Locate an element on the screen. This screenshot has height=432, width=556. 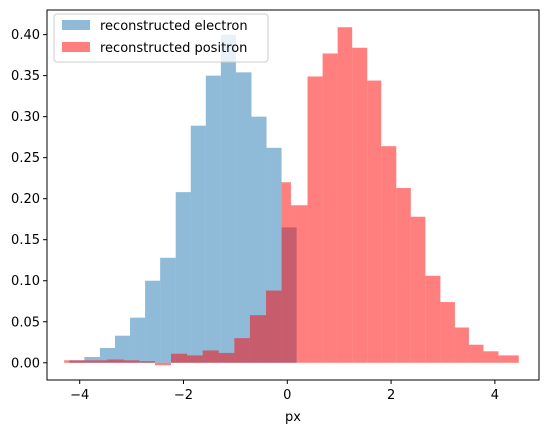
x-tick-label: −2 is located at coordinates (183, 395).